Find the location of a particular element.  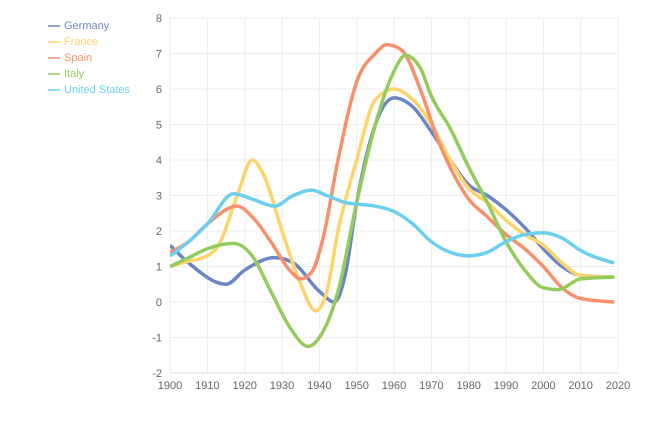

x-tick-label: 1960 is located at coordinates (394, 386).